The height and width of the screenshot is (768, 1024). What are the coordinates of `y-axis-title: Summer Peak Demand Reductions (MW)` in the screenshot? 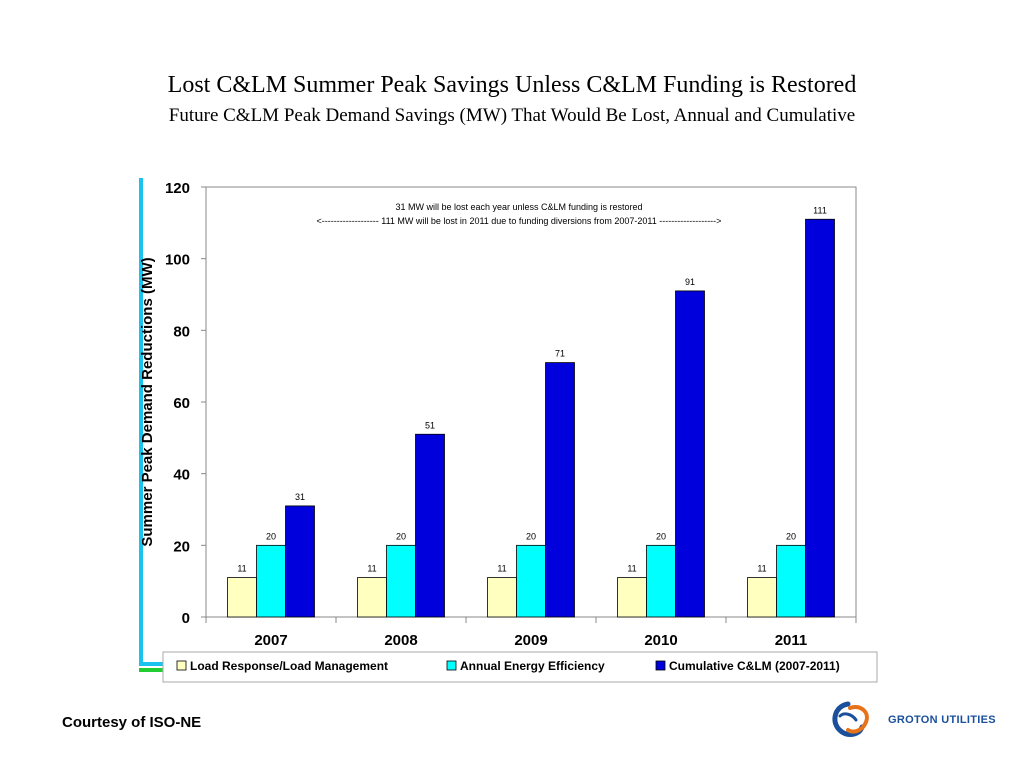 It's located at (147, 401).